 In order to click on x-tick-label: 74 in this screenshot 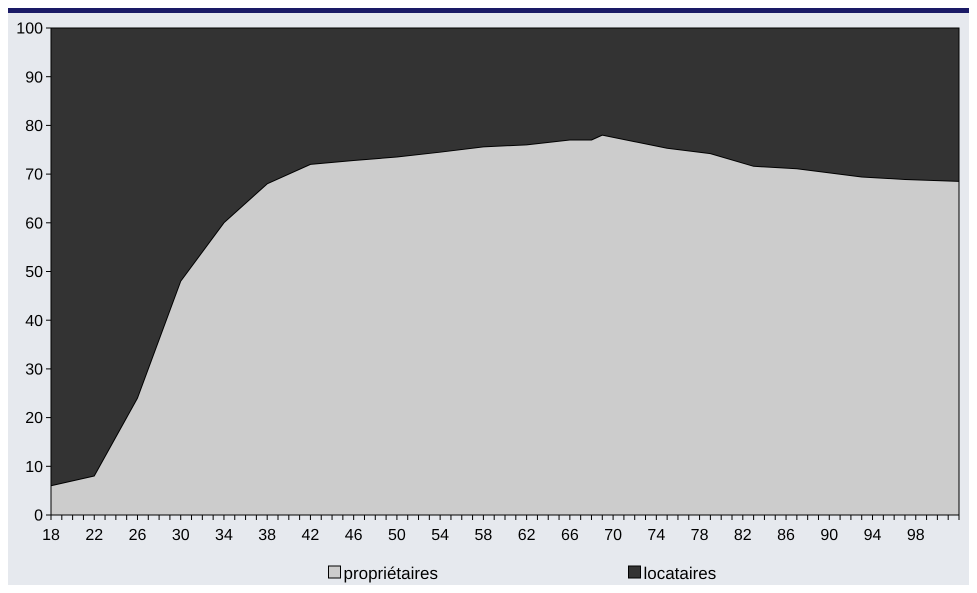, I will do `click(656, 535)`.